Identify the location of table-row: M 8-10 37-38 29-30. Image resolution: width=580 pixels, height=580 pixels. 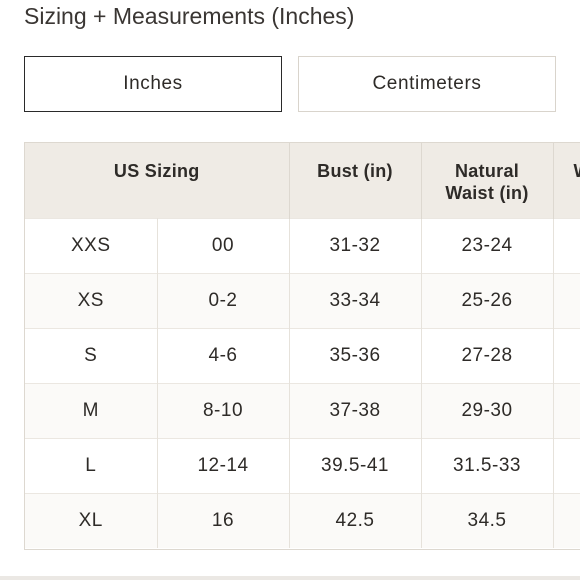
(302, 410).